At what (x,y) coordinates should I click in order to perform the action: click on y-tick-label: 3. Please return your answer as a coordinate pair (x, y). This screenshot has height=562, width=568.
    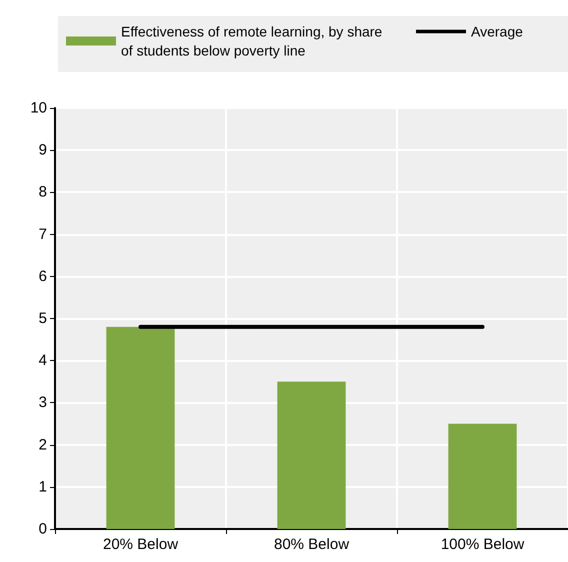
    Looking at the image, I should click on (42, 403).